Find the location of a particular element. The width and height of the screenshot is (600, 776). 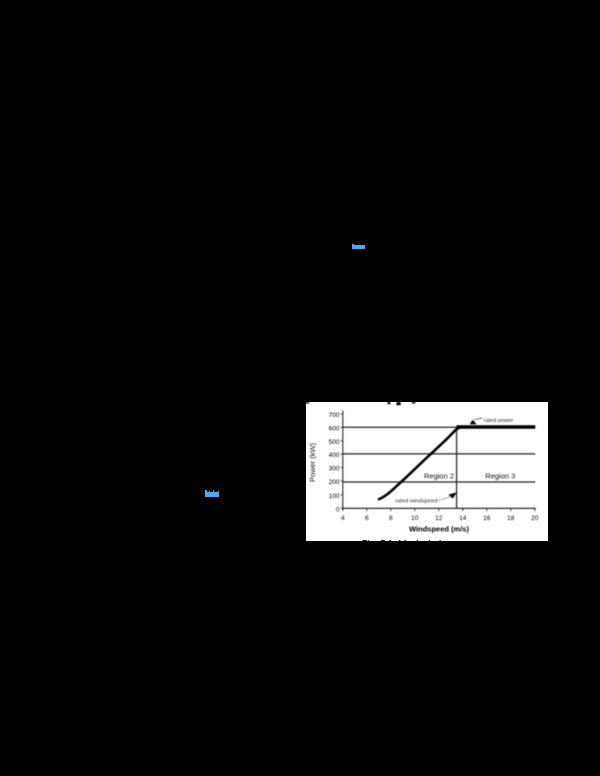

svg-text: 10 is located at coordinates (415, 518).